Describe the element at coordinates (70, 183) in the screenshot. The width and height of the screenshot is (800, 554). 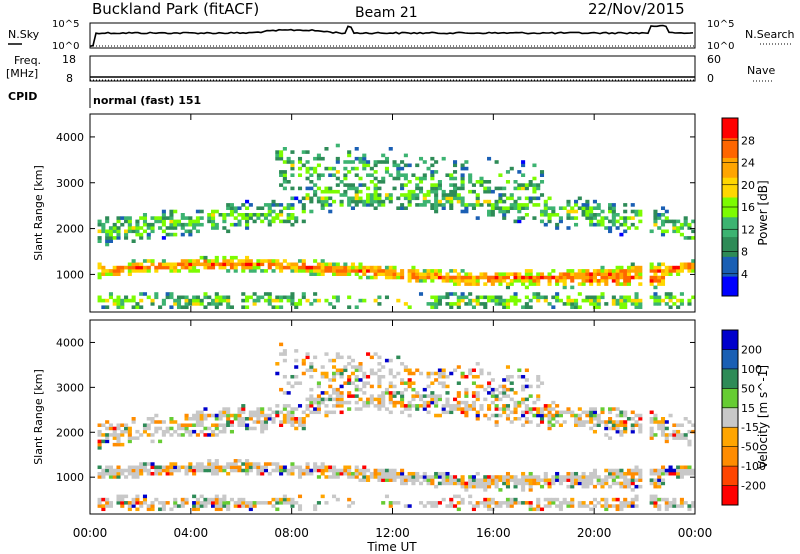
I see `y-tick-label: 3000` at that location.